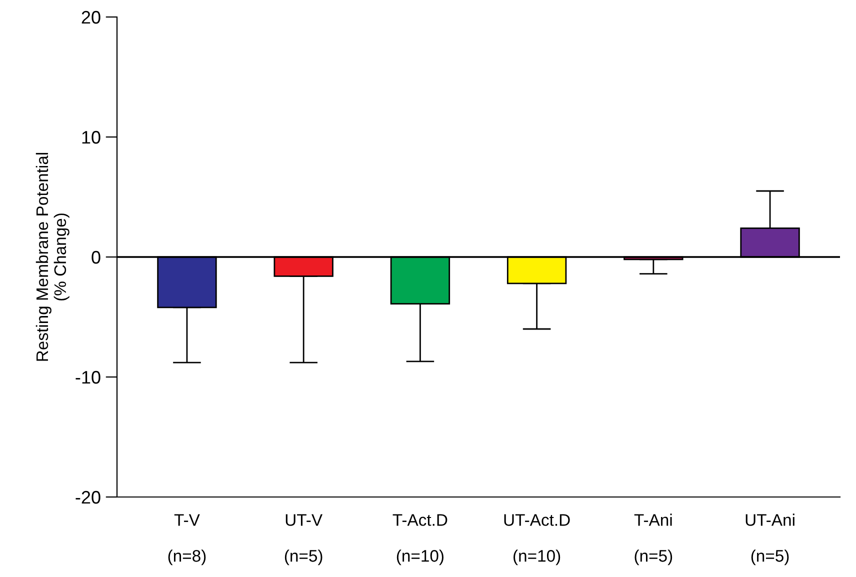 This screenshot has width=856, height=577. I want to click on category-label: UT-V (n=5), so click(303, 540).